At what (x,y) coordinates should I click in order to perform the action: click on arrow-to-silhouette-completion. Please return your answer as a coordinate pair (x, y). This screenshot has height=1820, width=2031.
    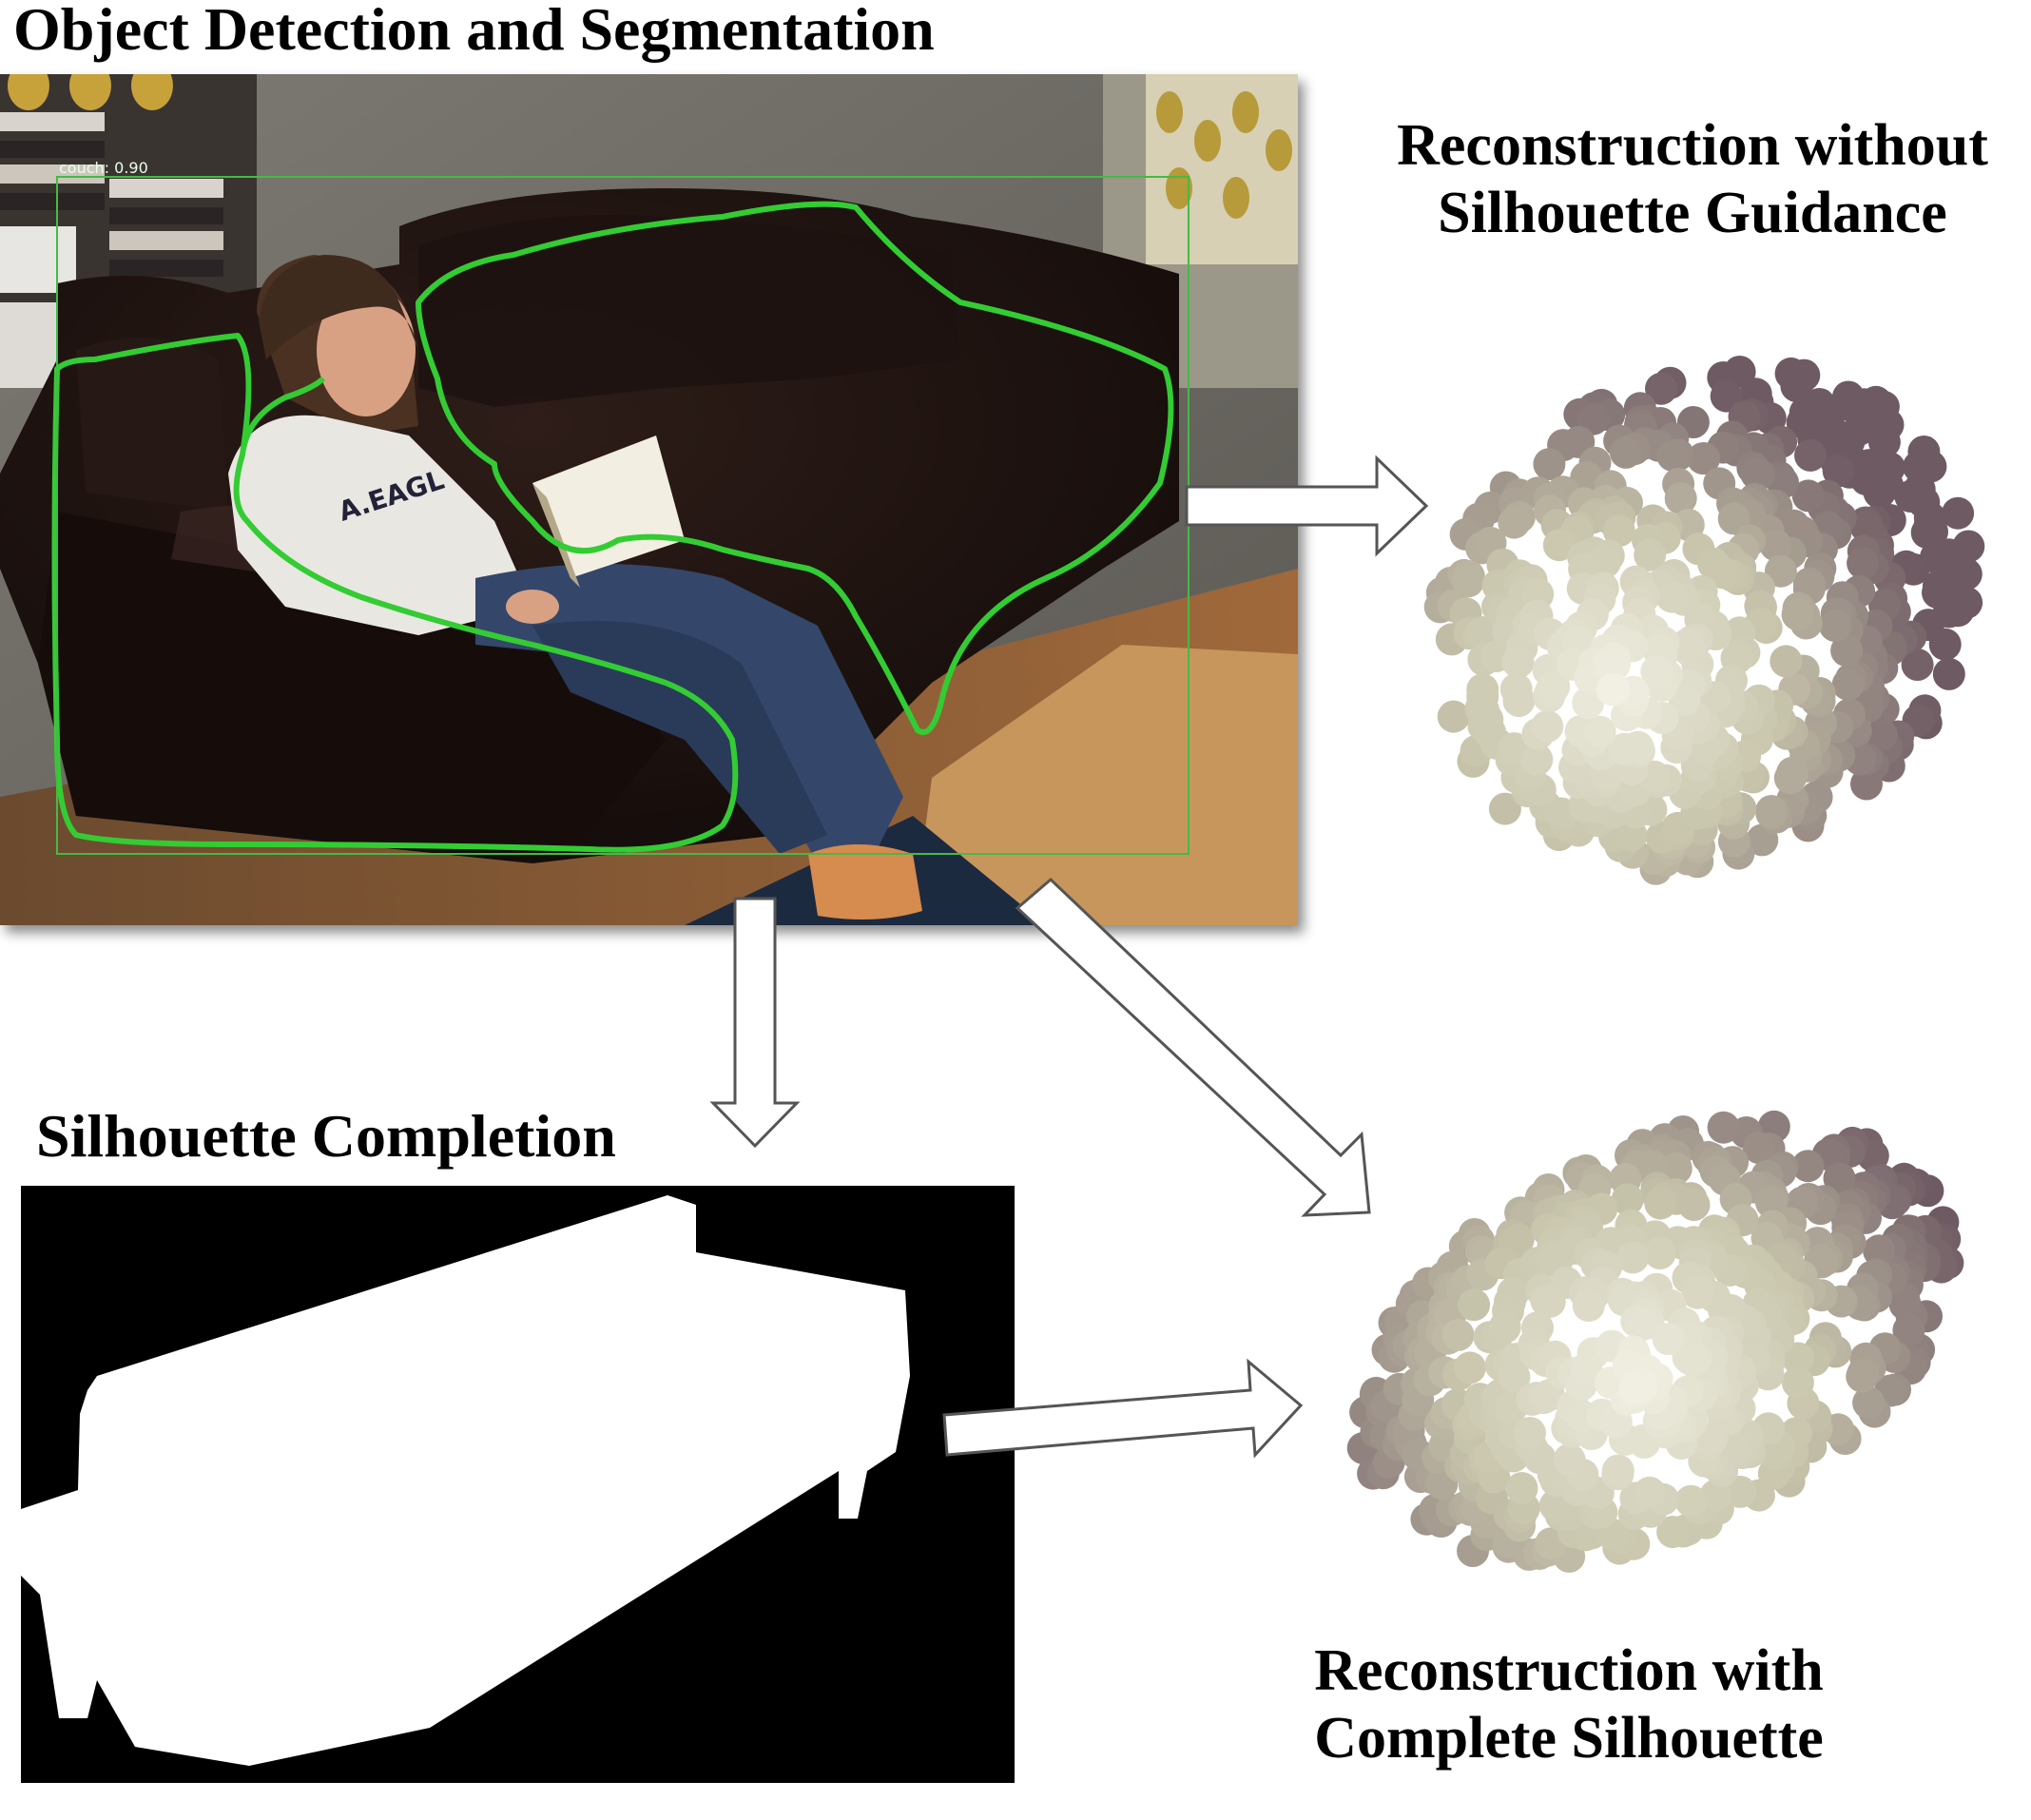
    Looking at the image, I should click on (755, 1023).